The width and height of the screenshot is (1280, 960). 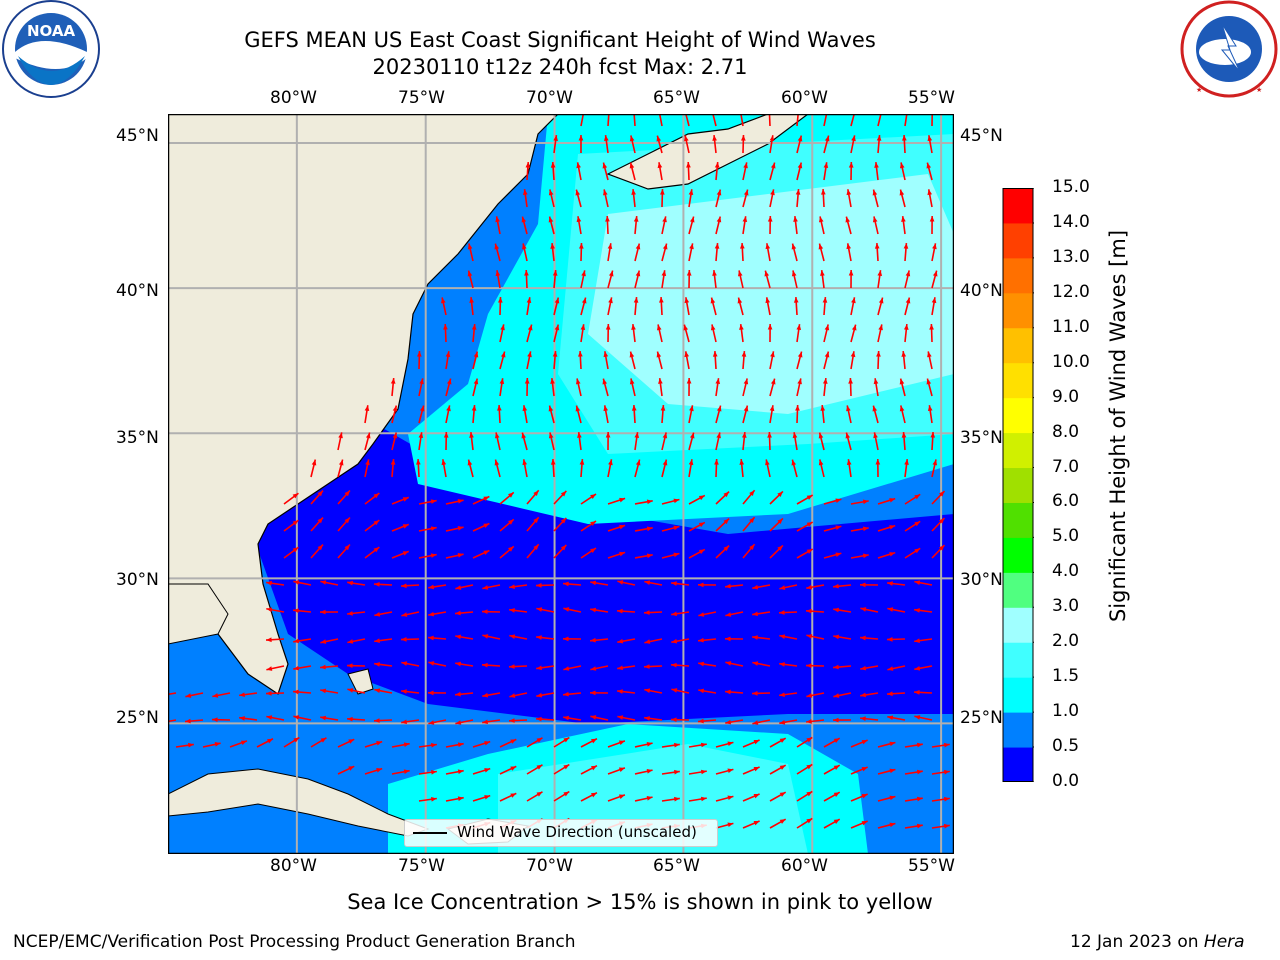 What do you see at coordinates (1018, 485) in the screenshot?
I see `colorbar` at bounding box center [1018, 485].